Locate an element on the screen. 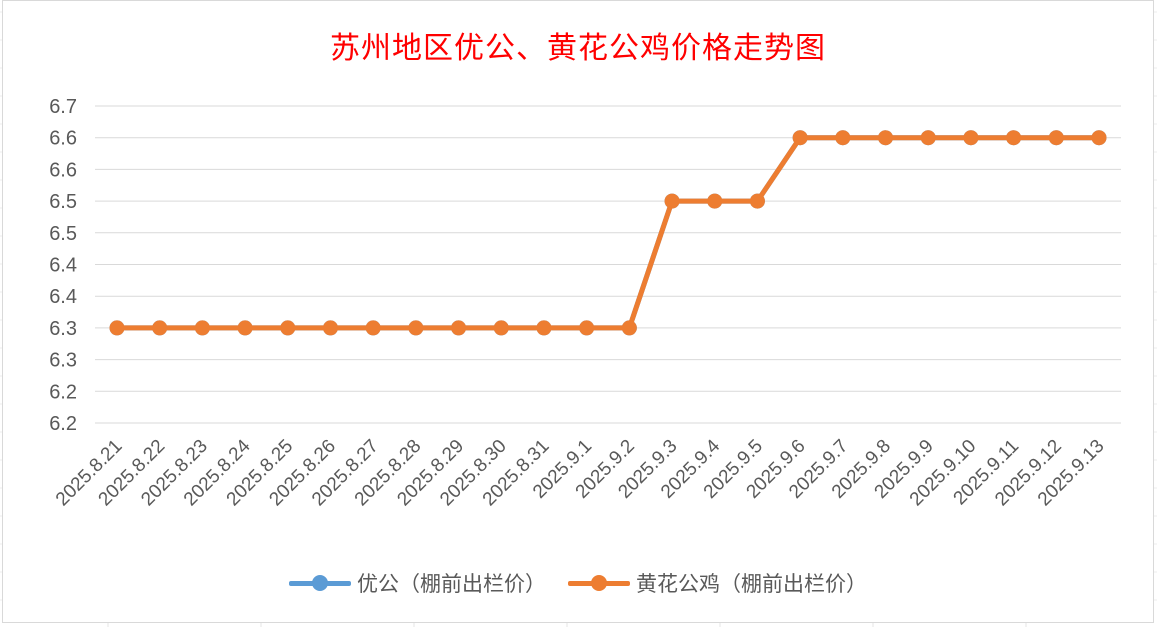  y-tick-label: 6.7 is located at coordinates (63, 107).